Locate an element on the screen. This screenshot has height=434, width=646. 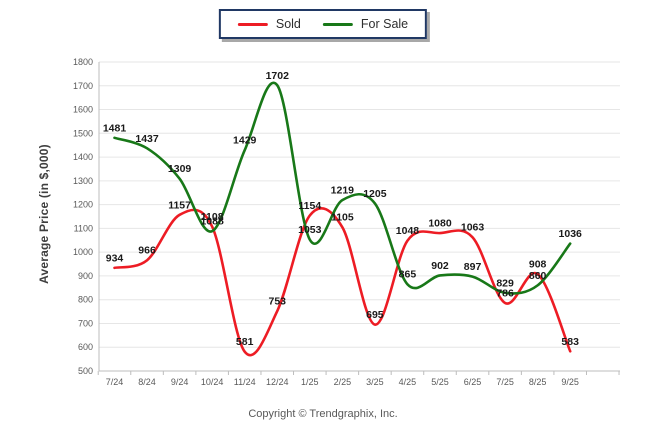
data-label-sold: 1154 is located at coordinates (309, 206).